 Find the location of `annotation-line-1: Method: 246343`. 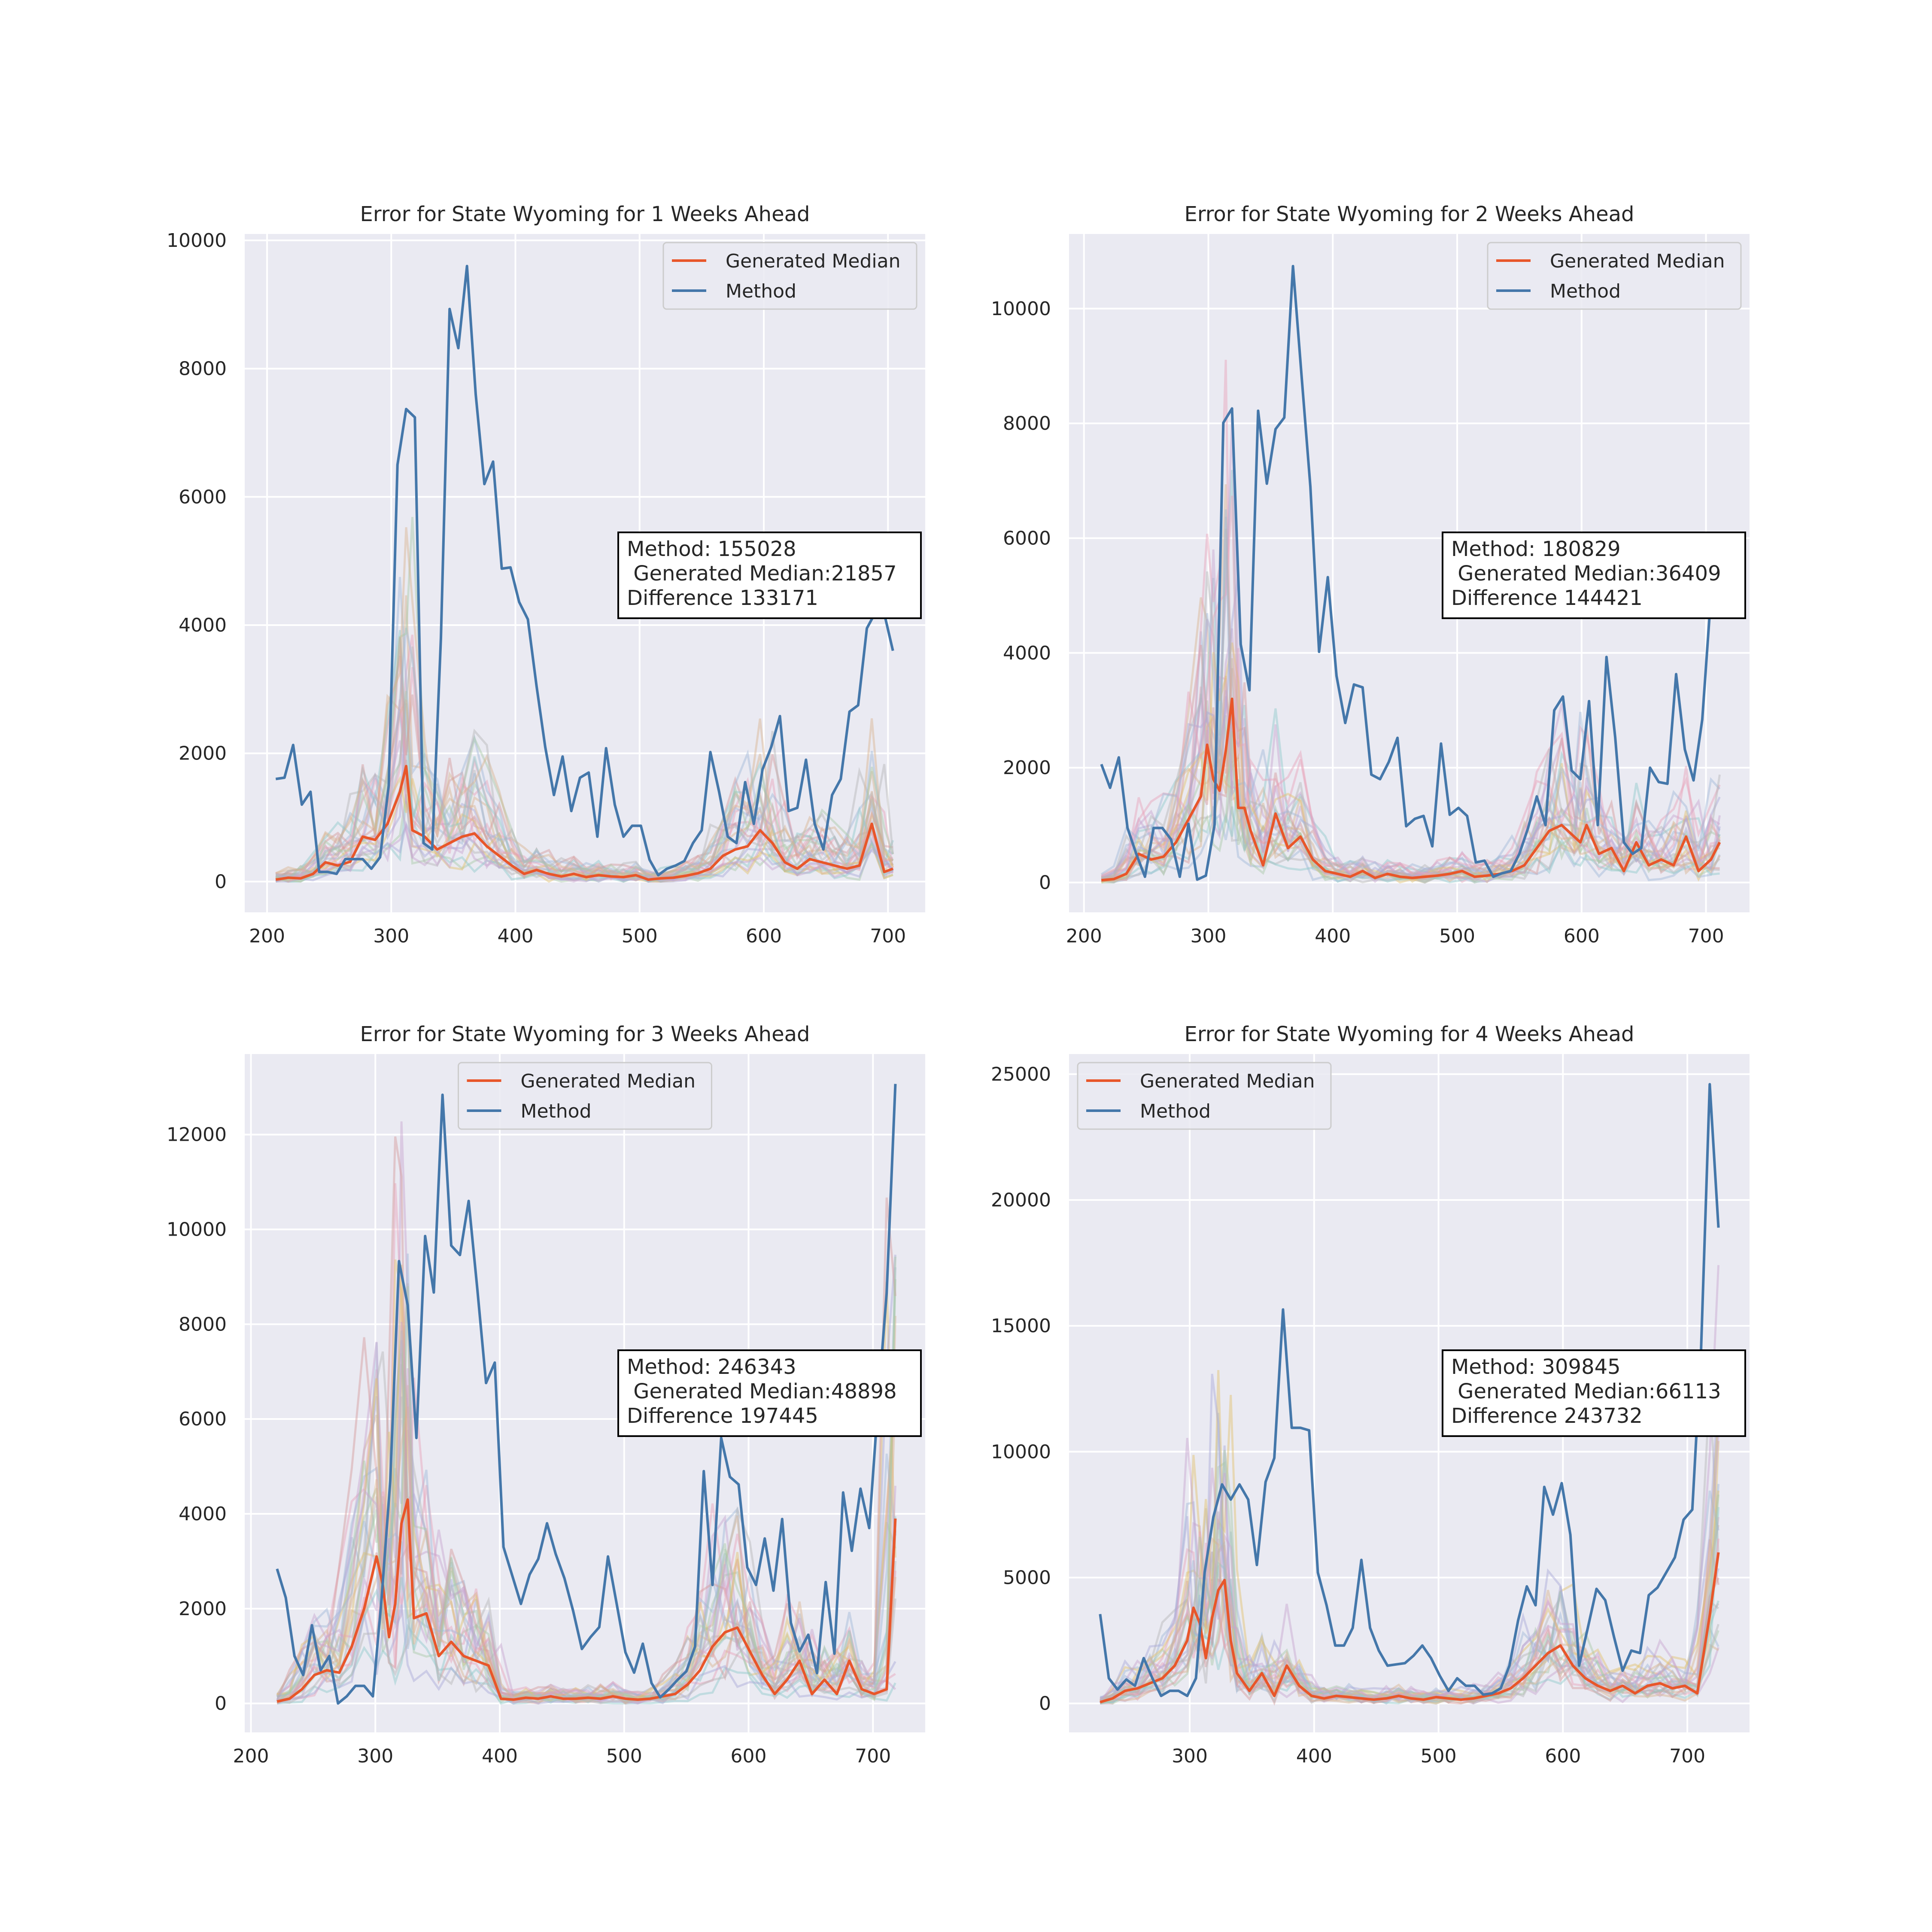

annotation-line-1: Method: 246343 is located at coordinates (711, 1367).